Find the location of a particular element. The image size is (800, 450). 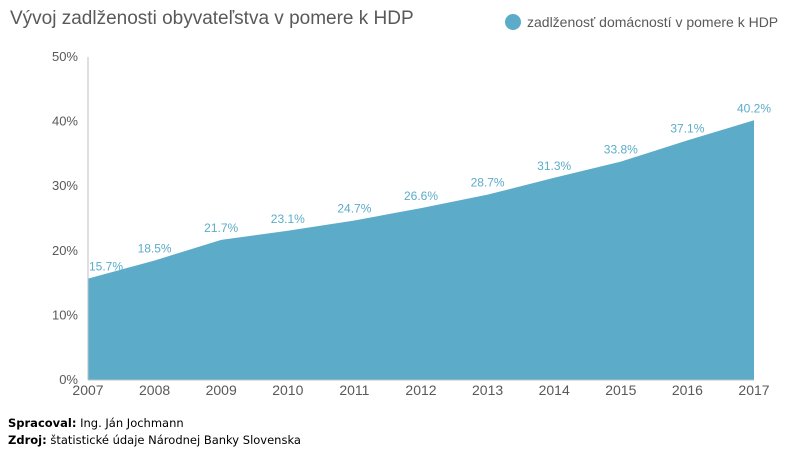

x-tick-label: 2017 is located at coordinates (753, 390).